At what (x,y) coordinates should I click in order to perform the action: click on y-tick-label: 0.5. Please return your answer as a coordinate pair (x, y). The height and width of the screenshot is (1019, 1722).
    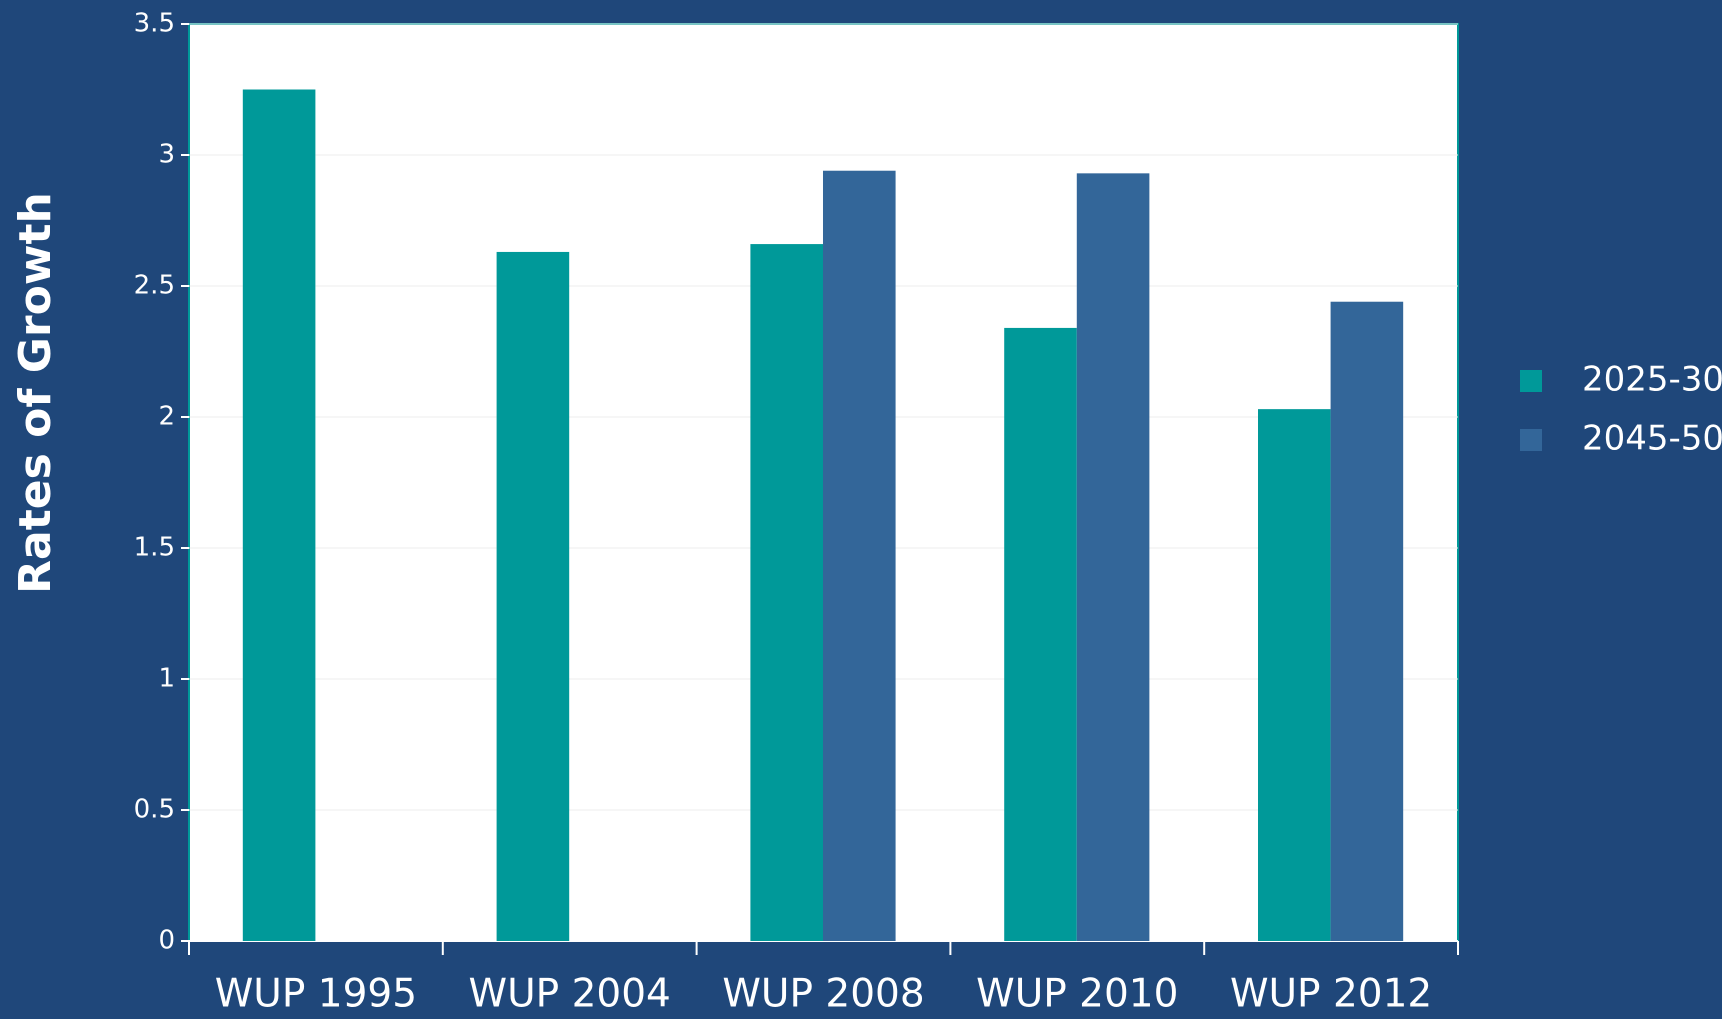
    Looking at the image, I should click on (154, 810).